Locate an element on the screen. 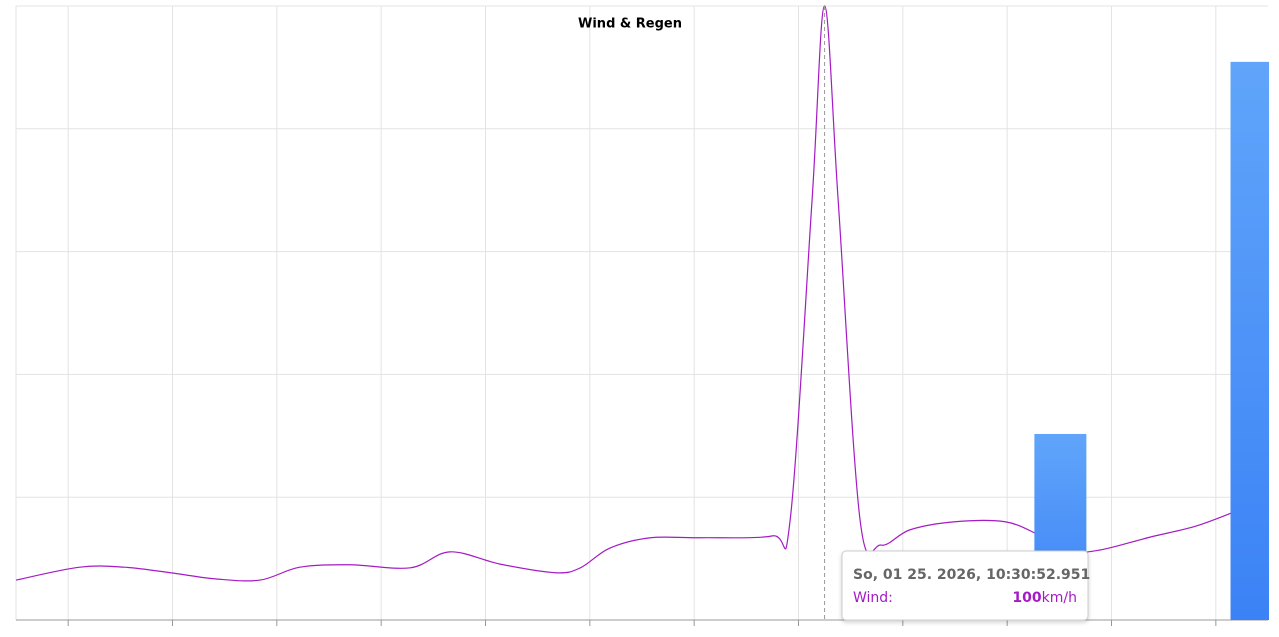  tooltip-unit: km/h is located at coordinates (1059, 598).